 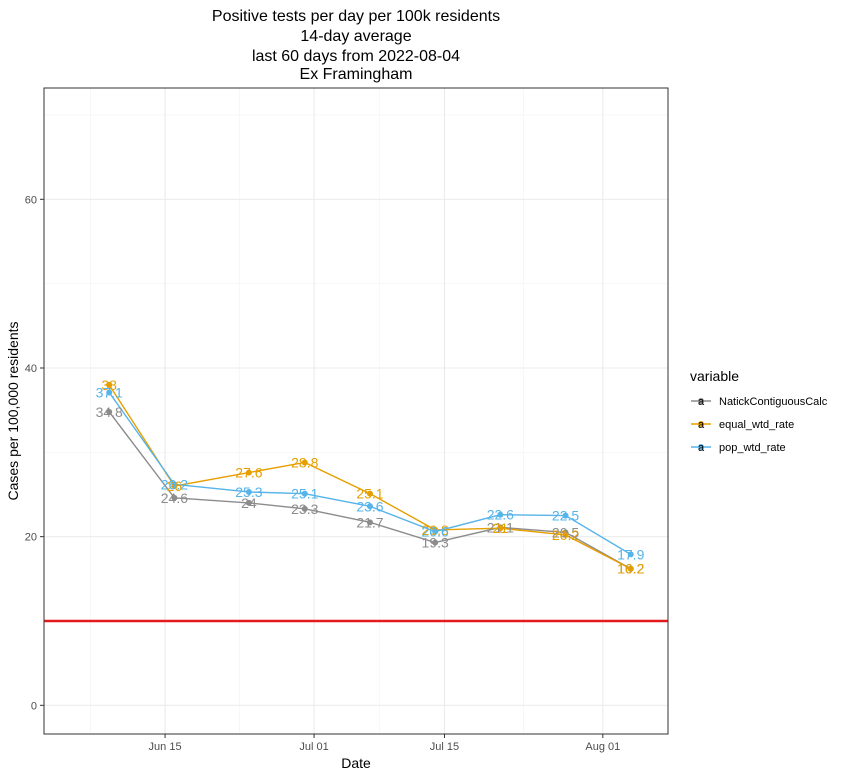 I want to click on legend-item-pop_wtd_rate: a pop_wtd_rate, so click(x=738, y=448).